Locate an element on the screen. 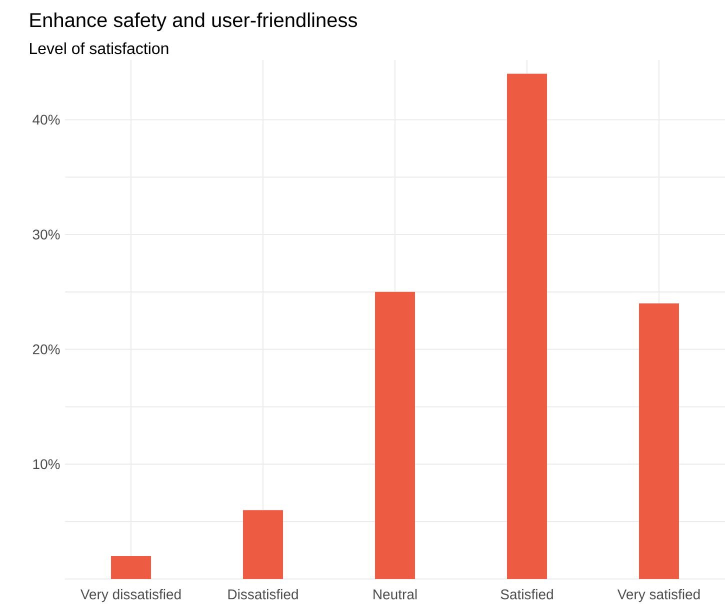 The image size is (725, 616). x-tick-label: Dissatisfied is located at coordinates (263, 594).